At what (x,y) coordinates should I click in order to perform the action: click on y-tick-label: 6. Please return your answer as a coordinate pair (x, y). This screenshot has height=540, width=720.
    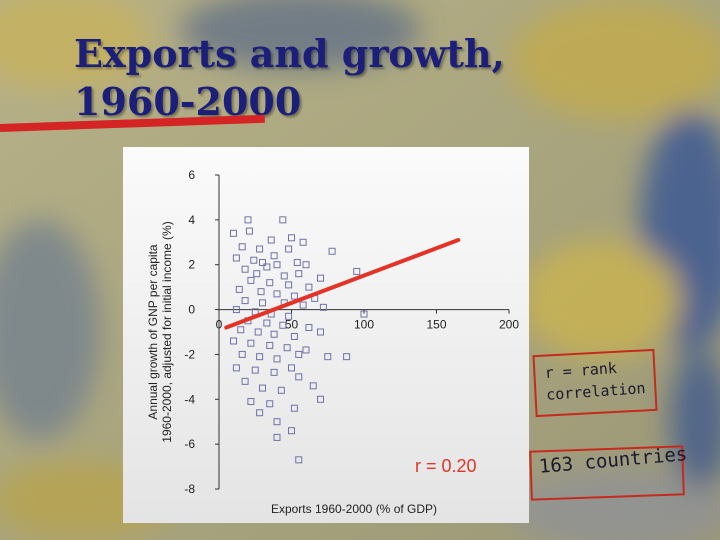
    Looking at the image, I should click on (191, 175).